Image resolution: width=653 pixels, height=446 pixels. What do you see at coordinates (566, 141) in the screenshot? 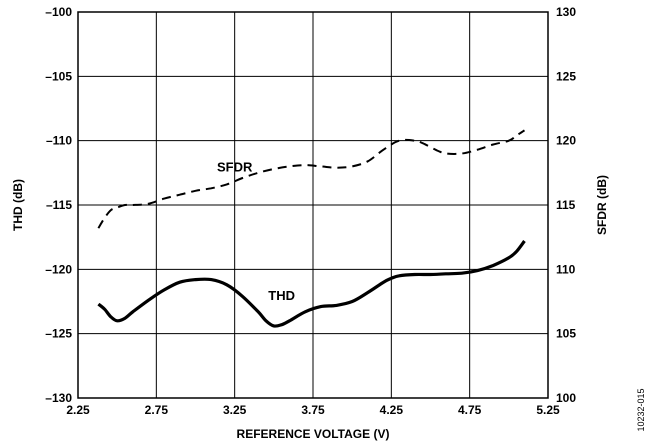
I see `y-right-tick-label: 120` at bounding box center [566, 141].